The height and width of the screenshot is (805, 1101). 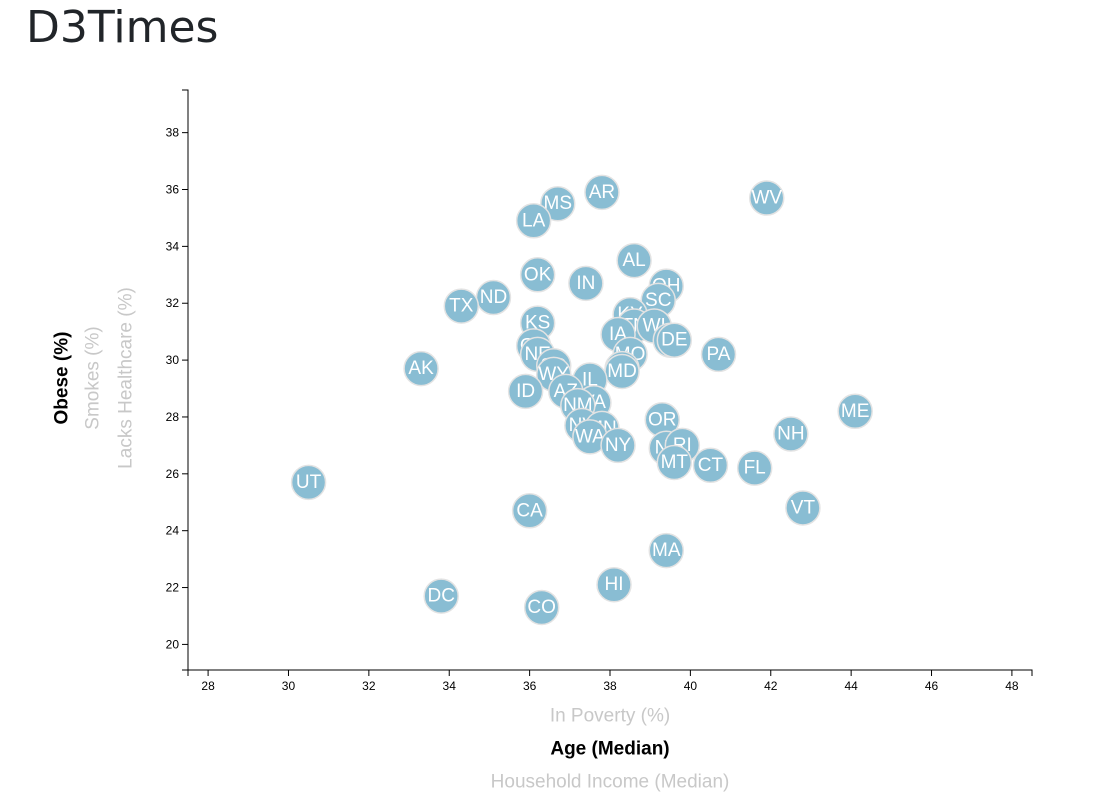 I want to click on x-axis-label-option: In Poverty (%), so click(x=610, y=716).